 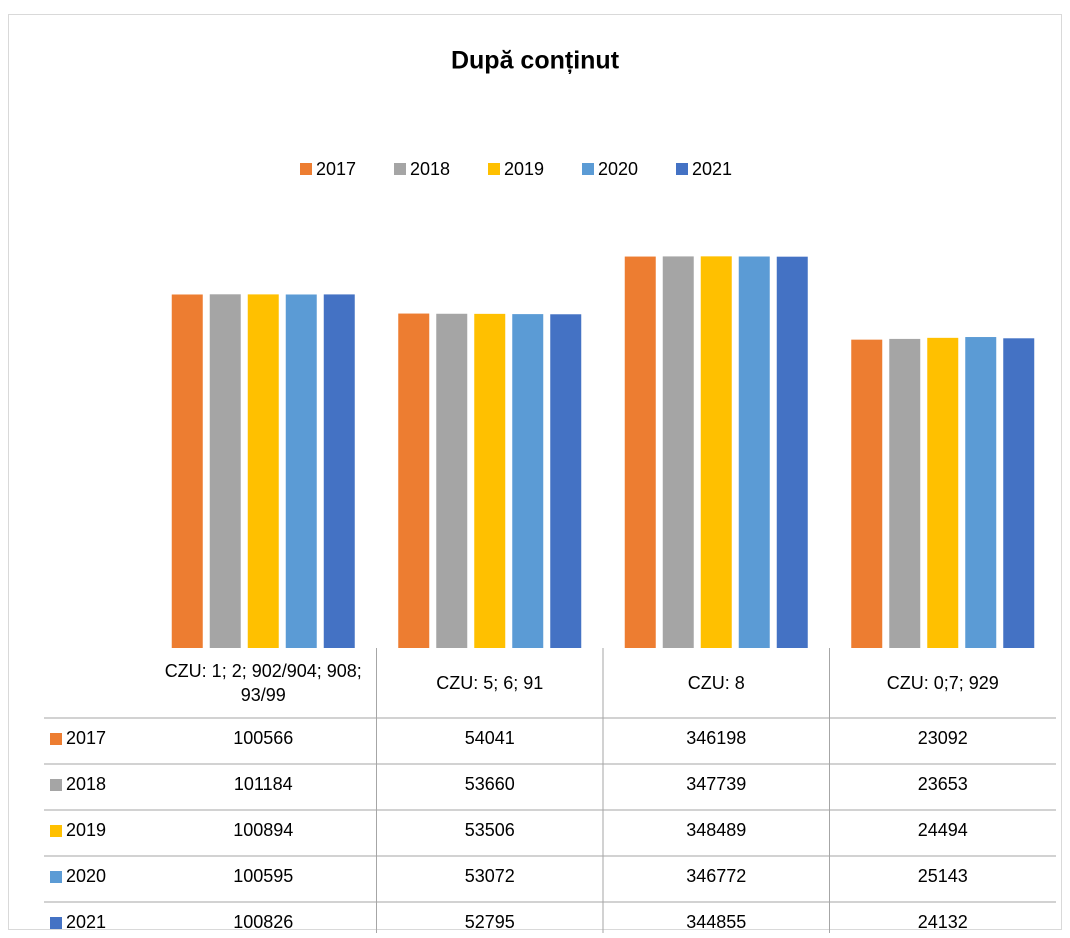 What do you see at coordinates (86, 738) in the screenshot?
I see `table-series-label: 2017` at bounding box center [86, 738].